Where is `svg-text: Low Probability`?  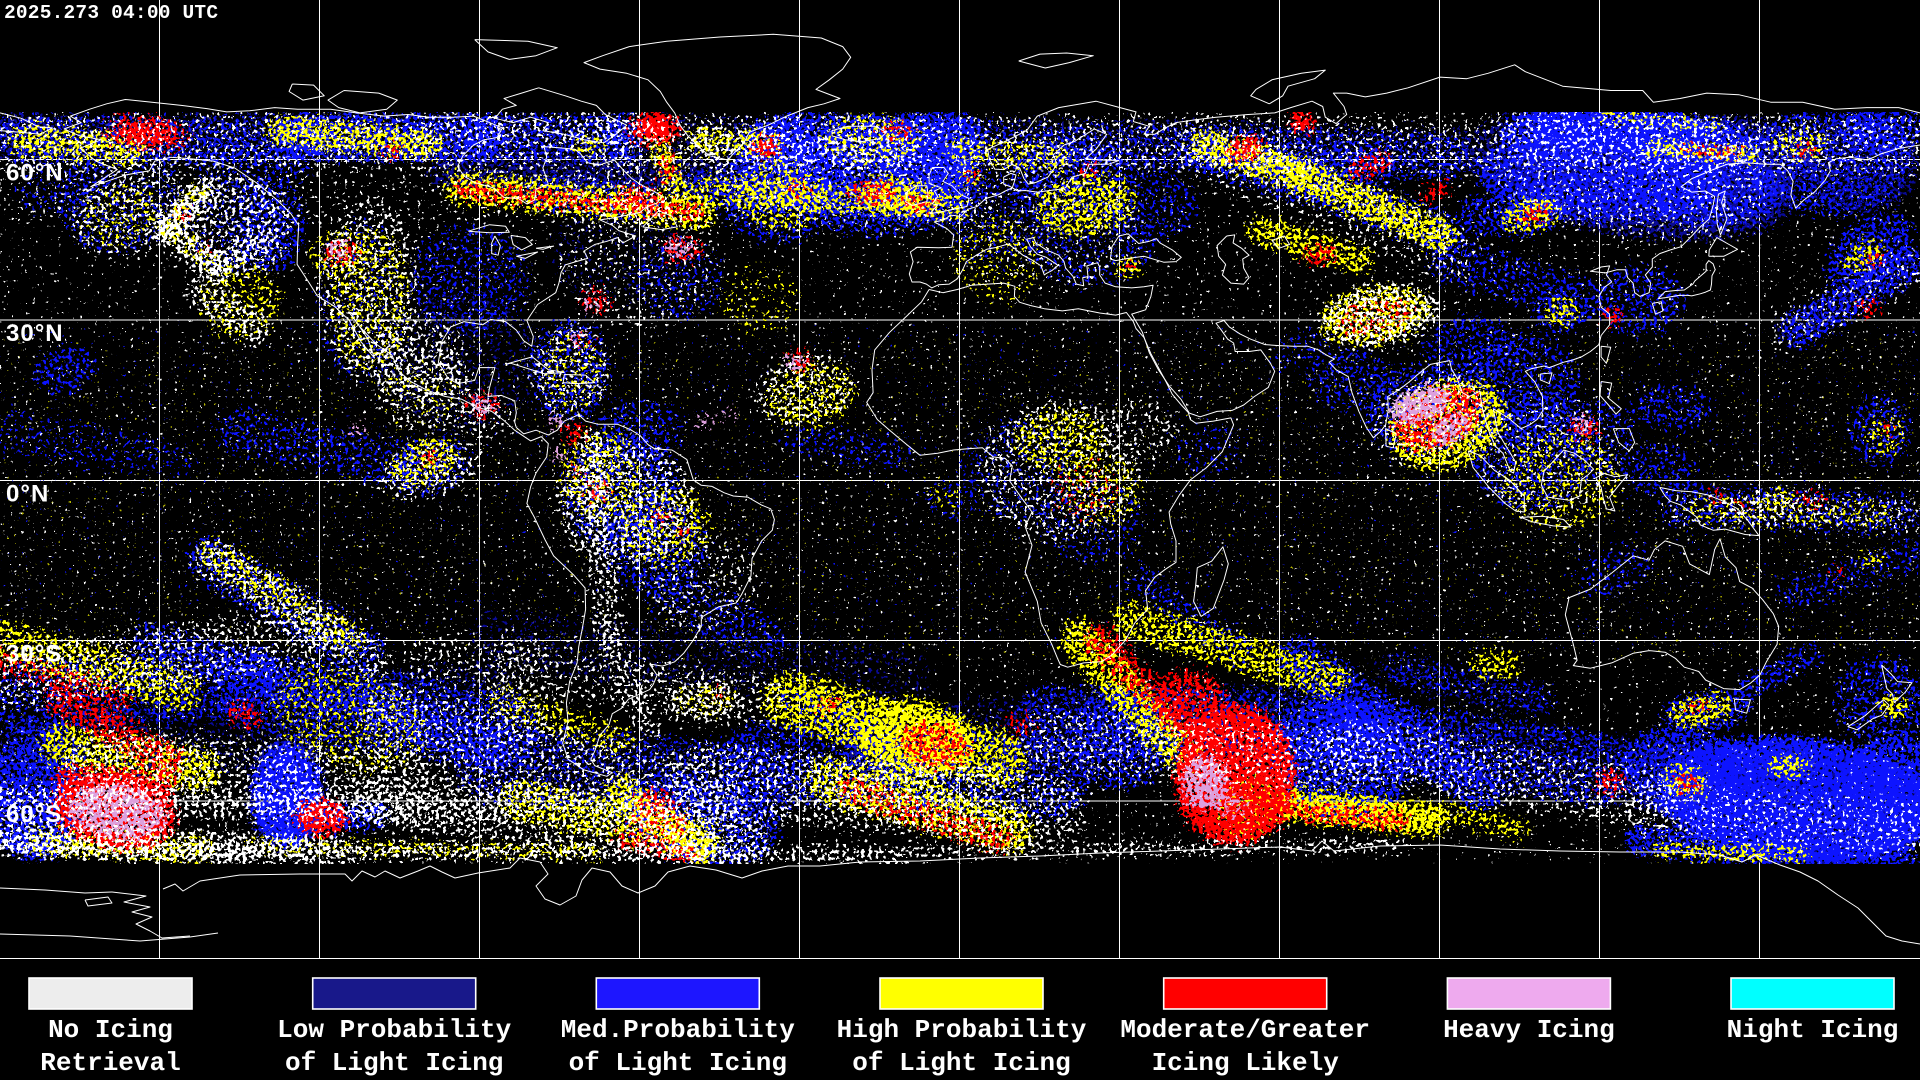 svg-text: Low Probability is located at coordinates (394, 1030).